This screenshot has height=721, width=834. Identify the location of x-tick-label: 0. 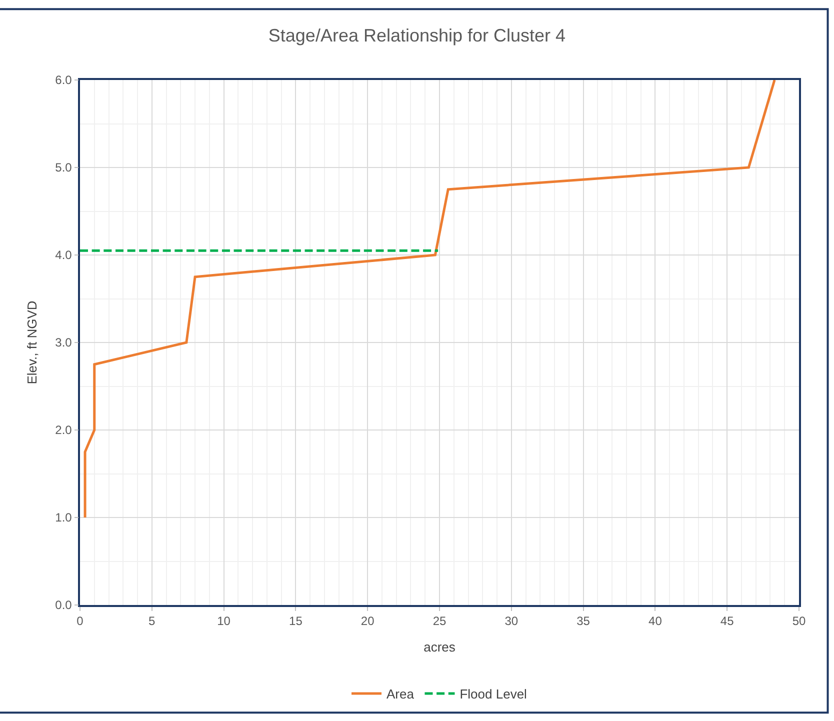
(80, 621).